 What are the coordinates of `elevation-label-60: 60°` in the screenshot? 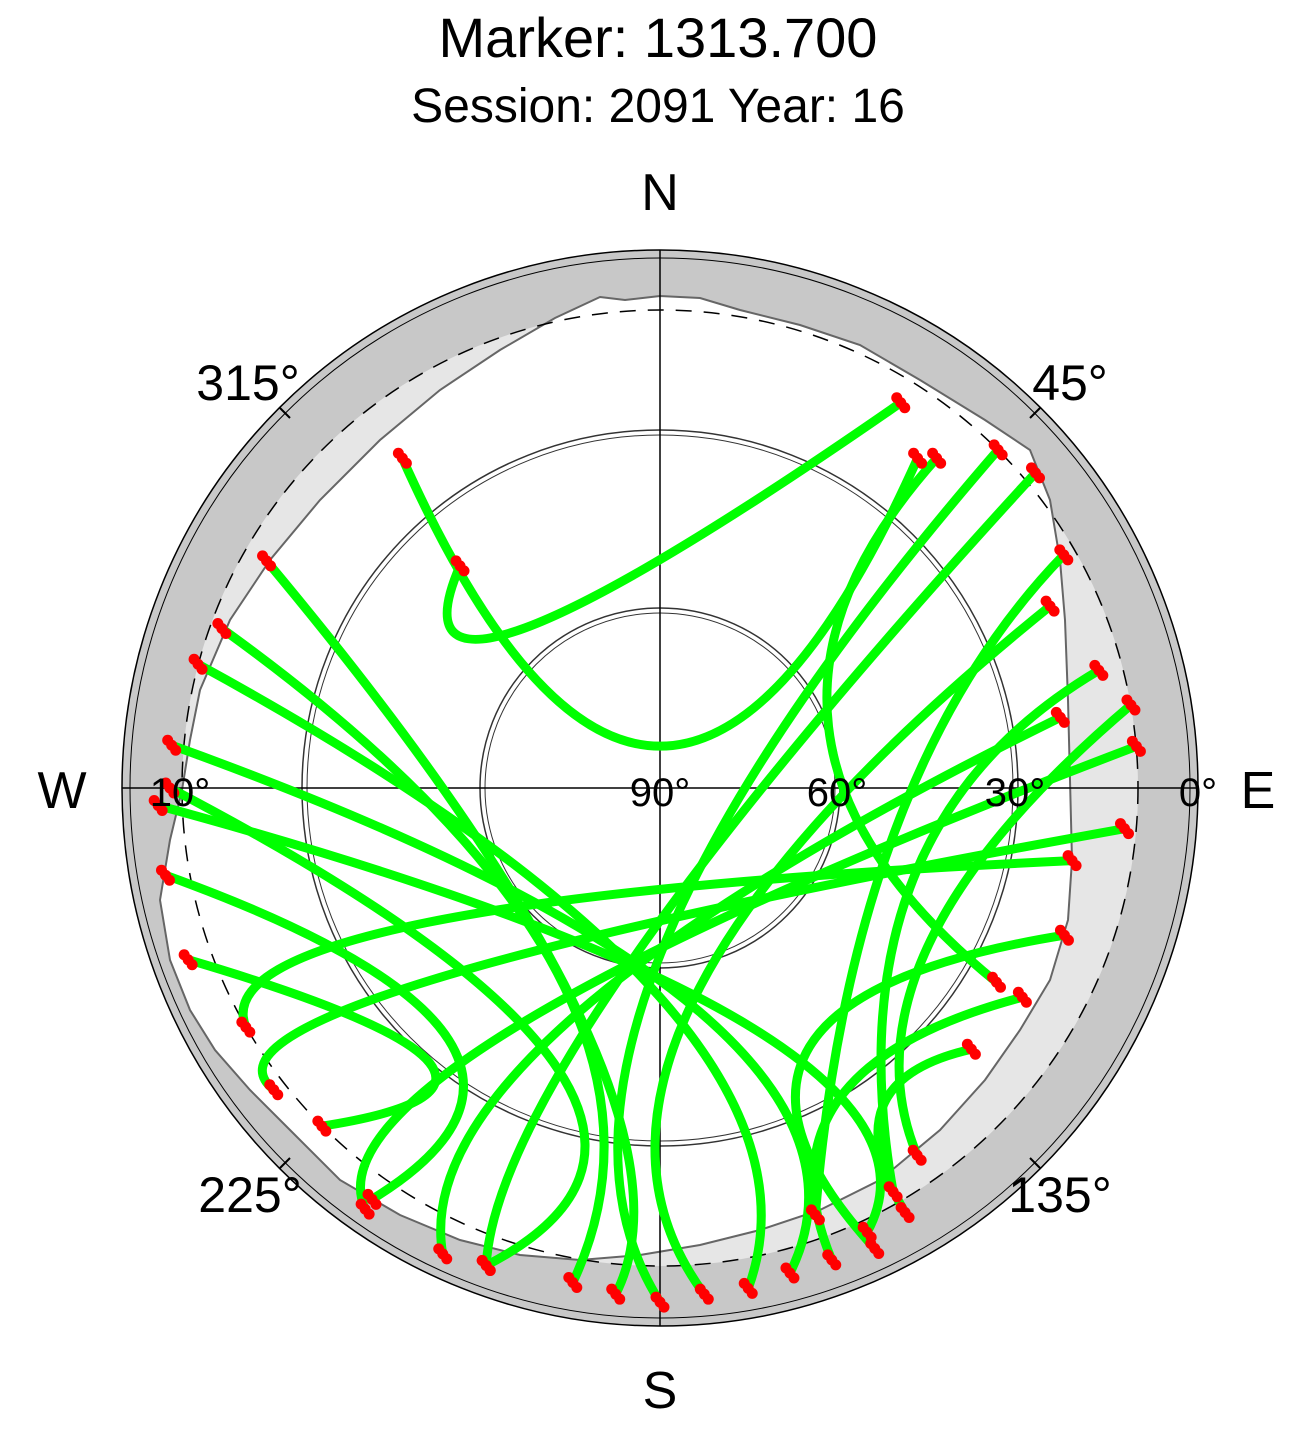 It's located at (837, 793).